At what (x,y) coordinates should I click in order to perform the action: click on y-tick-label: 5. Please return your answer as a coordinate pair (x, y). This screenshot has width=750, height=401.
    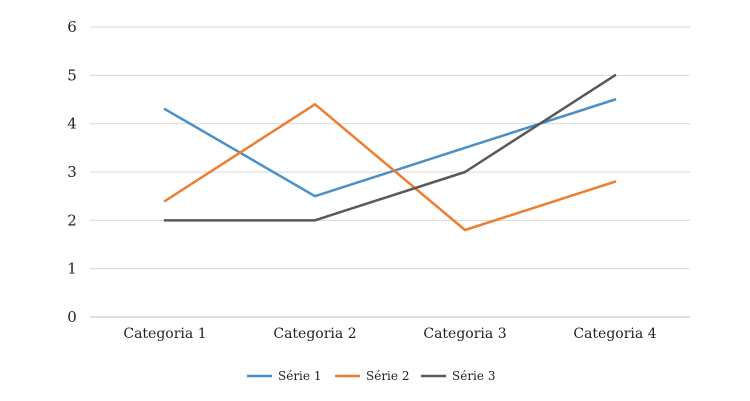
    Looking at the image, I should click on (72, 75).